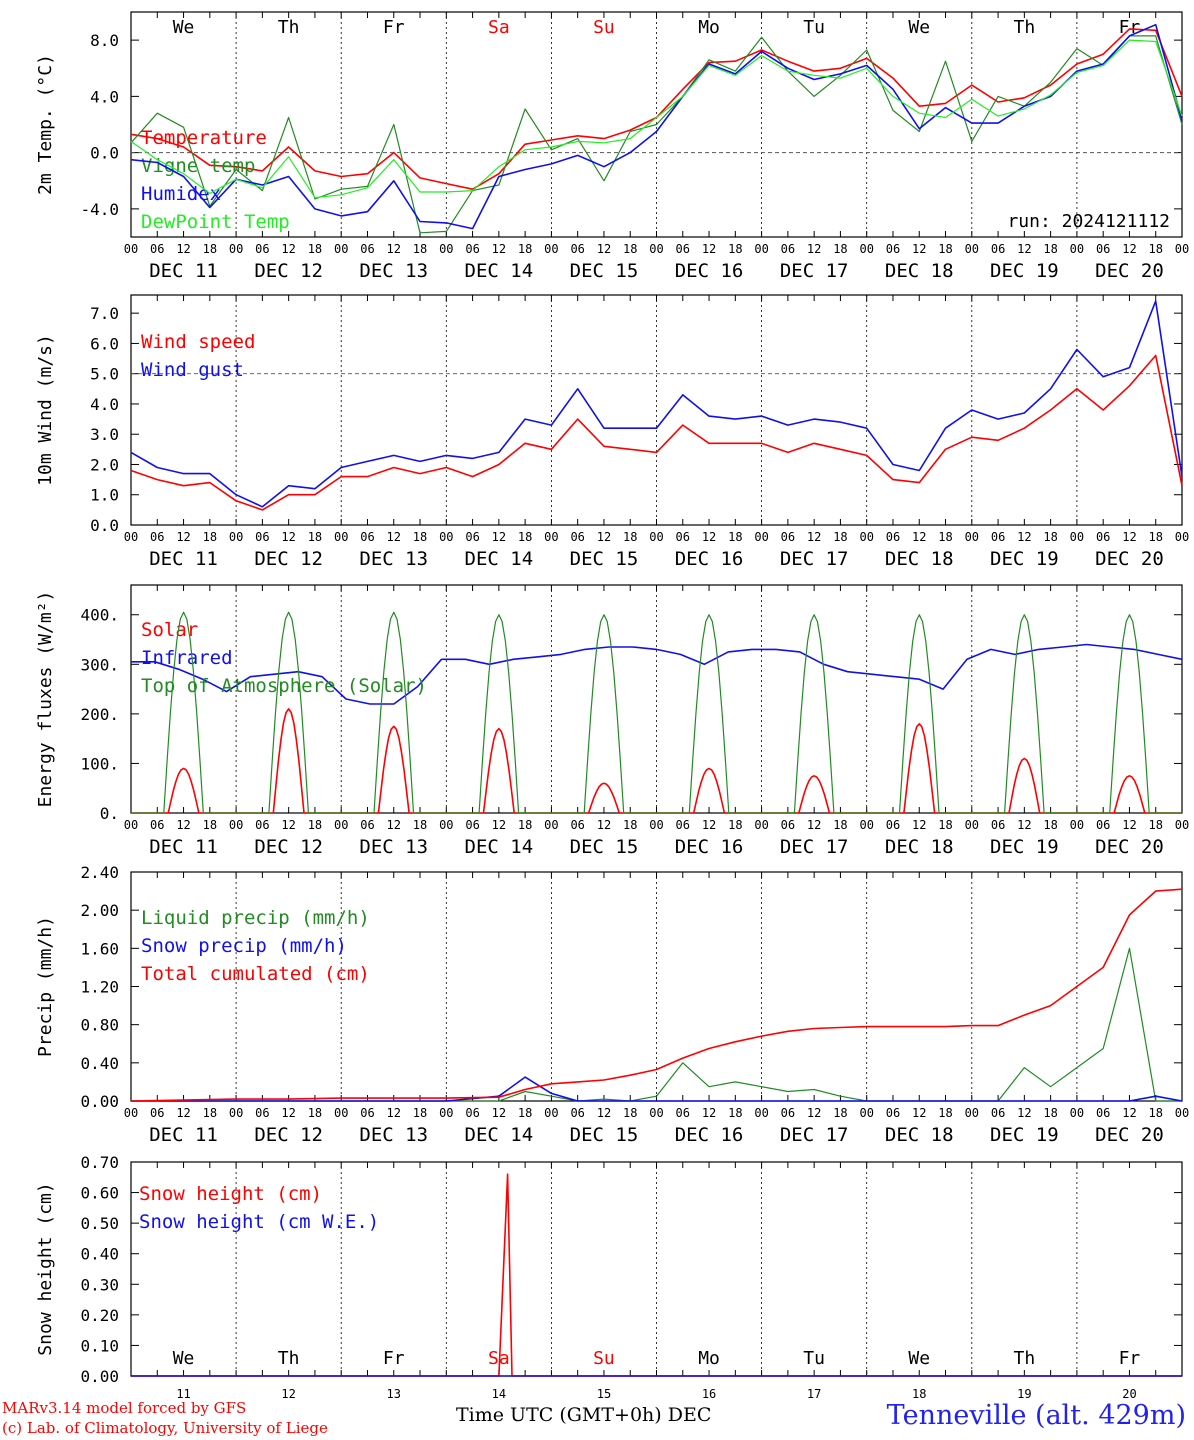 Image resolution: width=1194 pixels, height=1440 pixels. I want to click on day-number-label: 13, so click(394, 1394).